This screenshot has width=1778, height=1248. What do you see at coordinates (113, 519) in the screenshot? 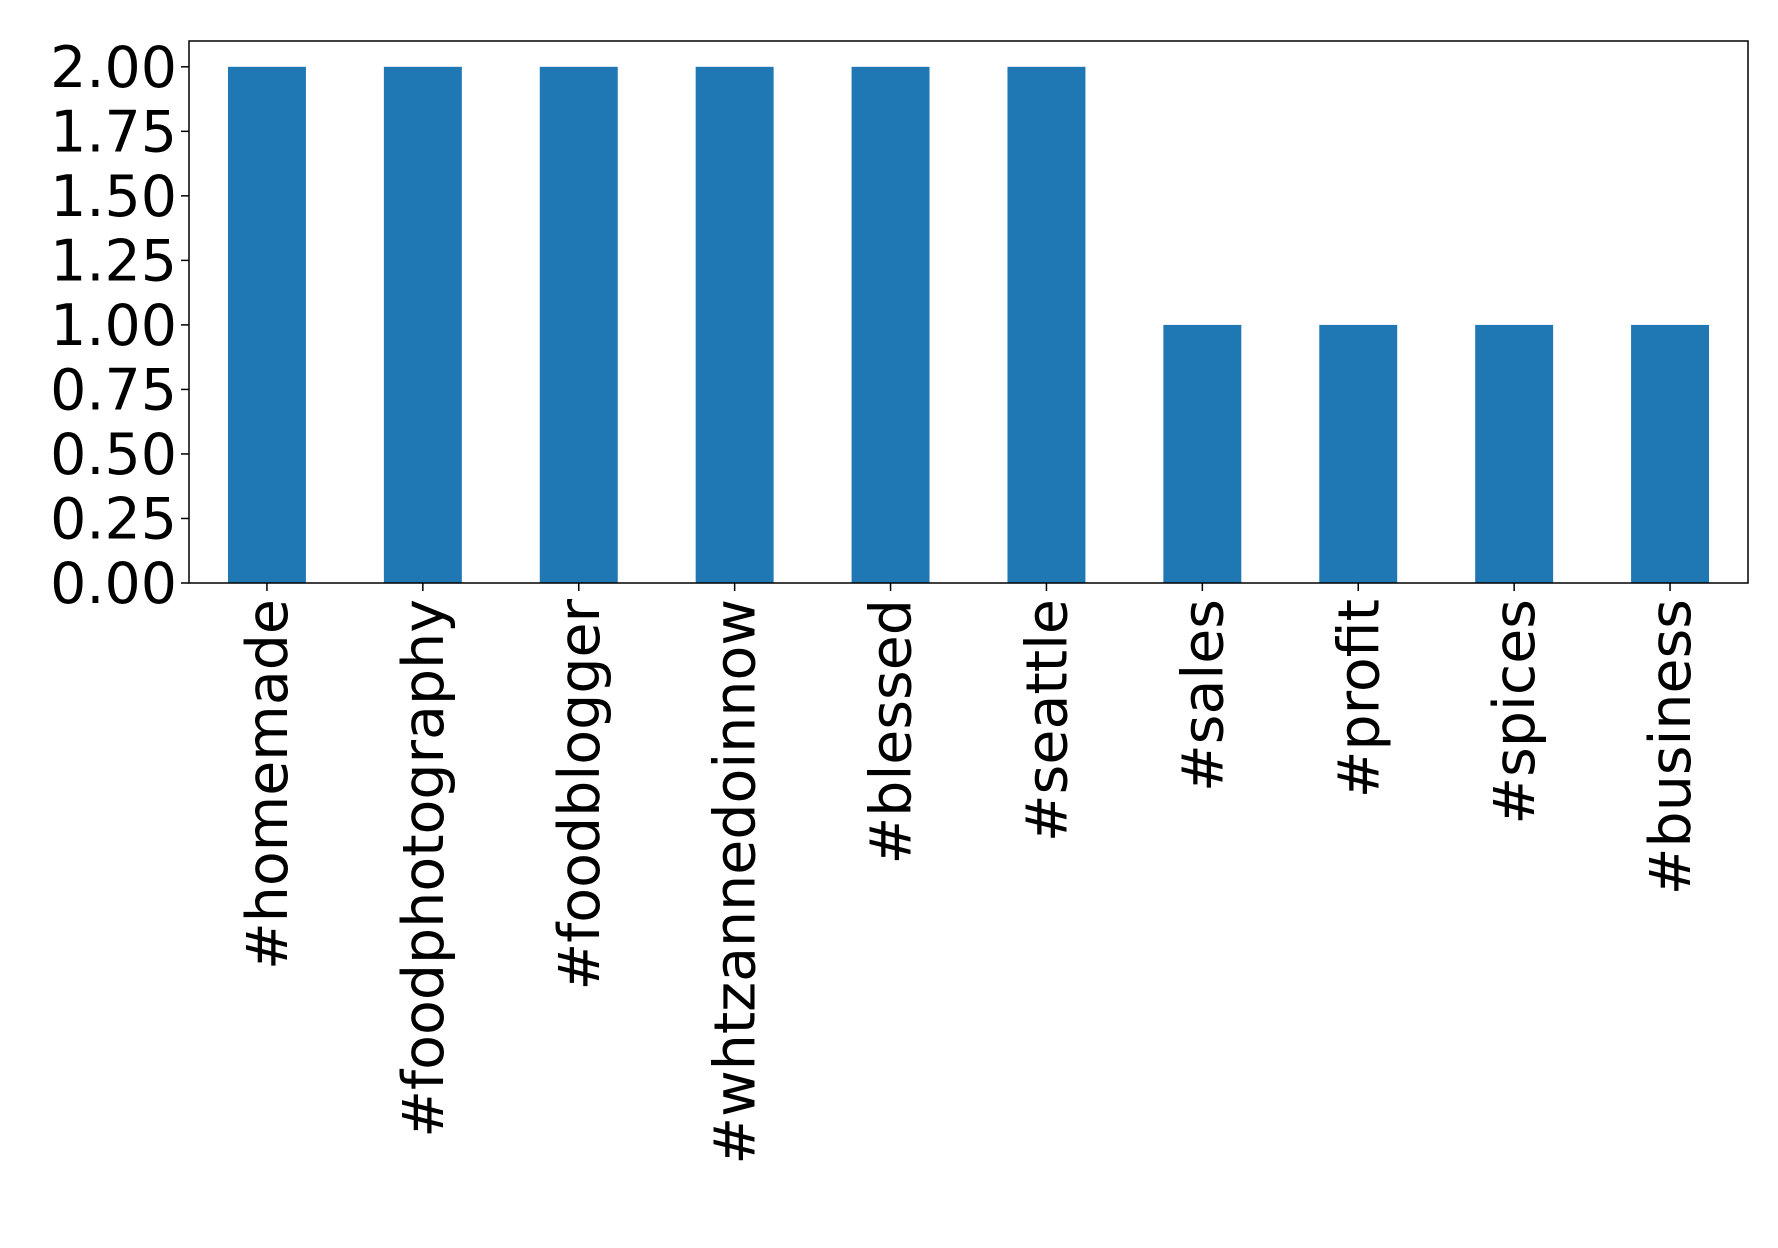
I see `y-tick-label: 0.25` at bounding box center [113, 519].